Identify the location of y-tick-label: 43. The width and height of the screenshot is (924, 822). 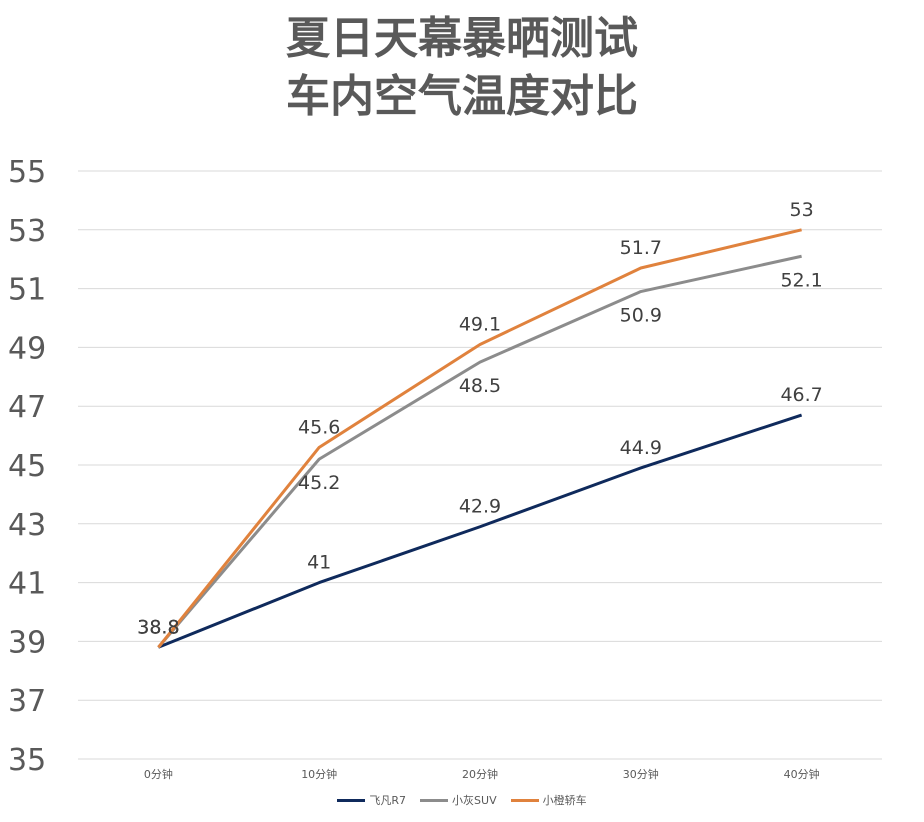
(27, 525).